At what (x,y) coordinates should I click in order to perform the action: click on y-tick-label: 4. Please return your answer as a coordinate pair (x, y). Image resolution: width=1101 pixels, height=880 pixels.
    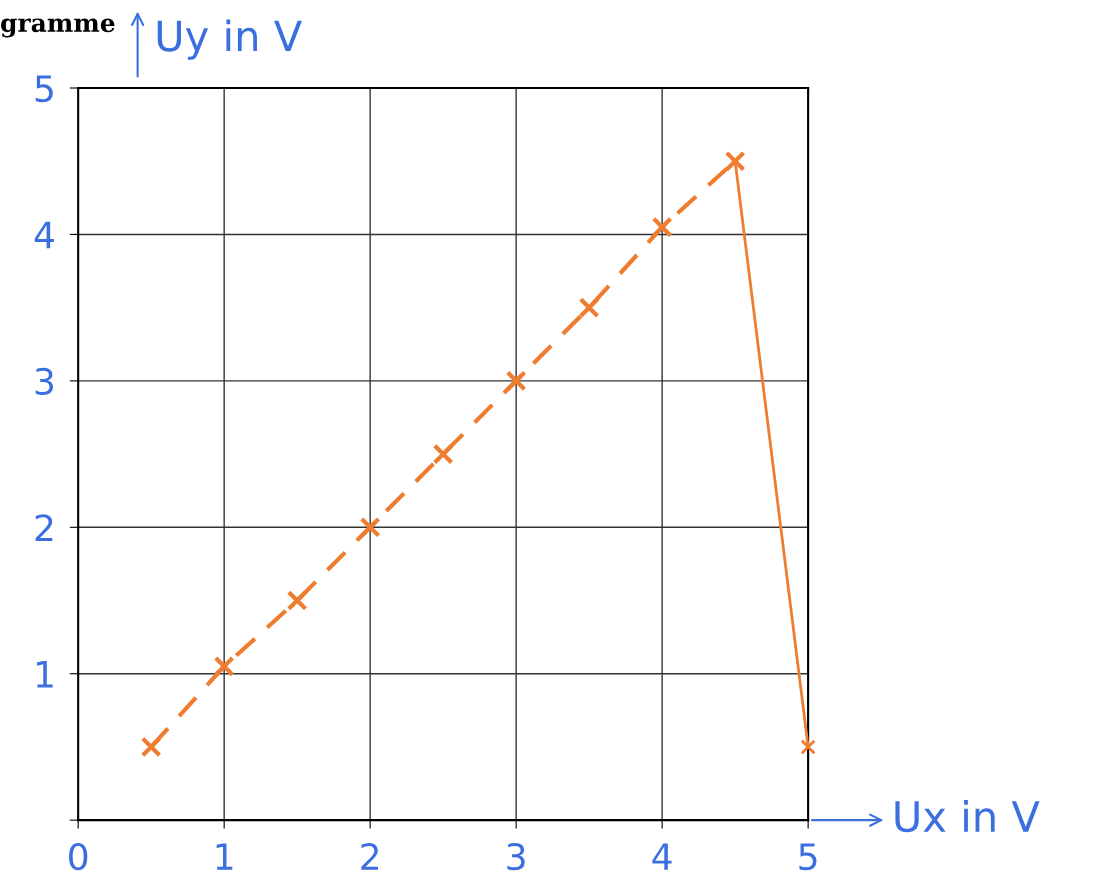
    Looking at the image, I should click on (44, 235).